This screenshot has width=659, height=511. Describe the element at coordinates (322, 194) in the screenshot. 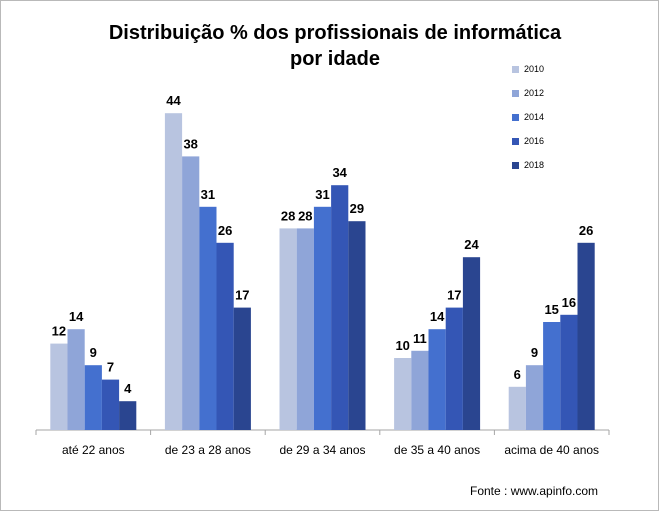

I see `data-label-2014-3: 31` at that location.